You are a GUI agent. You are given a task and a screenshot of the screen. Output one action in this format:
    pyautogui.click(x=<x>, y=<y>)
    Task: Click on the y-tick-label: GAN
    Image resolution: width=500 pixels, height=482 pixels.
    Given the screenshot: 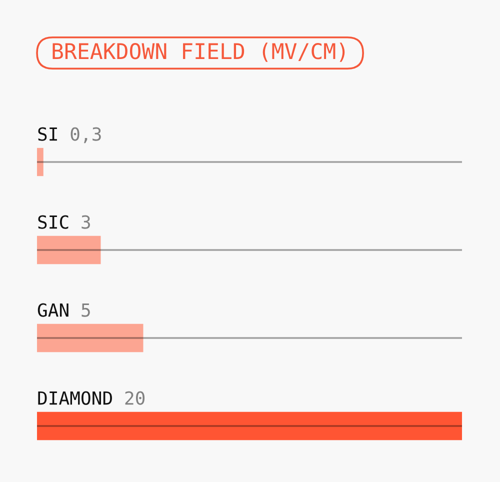 What is the action you would take?
    pyautogui.click(x=53, y=310)
    